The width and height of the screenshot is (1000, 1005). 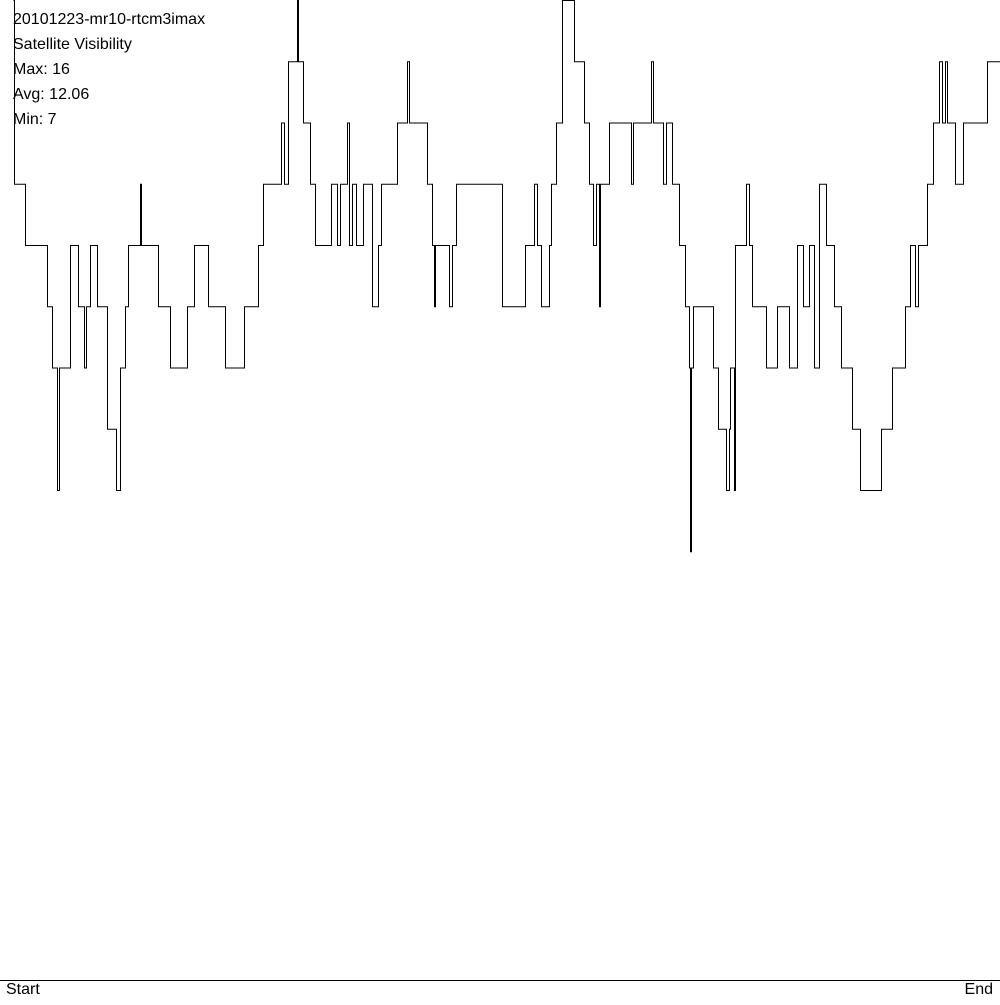 I want to click on start-label: Start, so click(x=23, y=989).